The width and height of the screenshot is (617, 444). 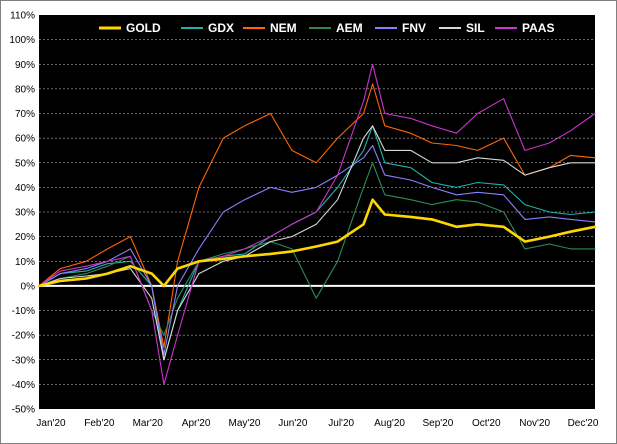 What do you see at coordinates (25, 213) in the screenshot?
I see `y-tick-label: 30%` at bounding box center [25, 213].